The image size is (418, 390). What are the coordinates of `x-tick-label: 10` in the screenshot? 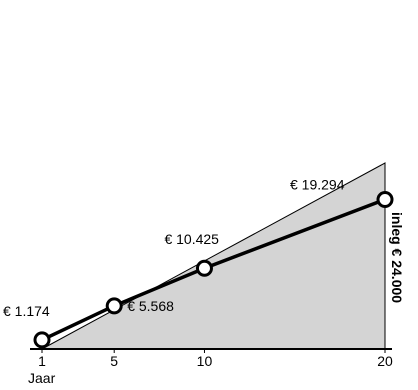 It's located at (205, 361).